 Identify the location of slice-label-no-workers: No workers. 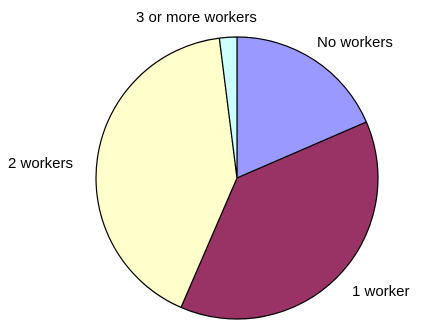
(355, 42).